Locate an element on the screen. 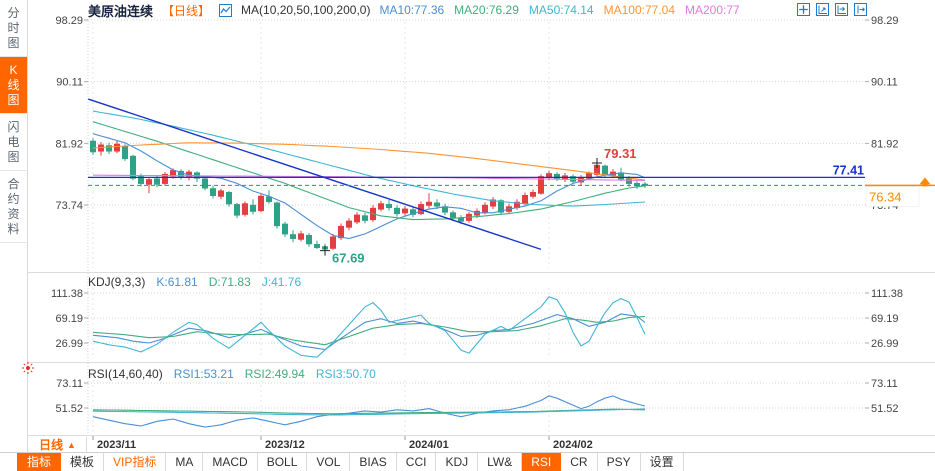  toolbar-tab-VOL: VOL is located at coordinates (329, 462).